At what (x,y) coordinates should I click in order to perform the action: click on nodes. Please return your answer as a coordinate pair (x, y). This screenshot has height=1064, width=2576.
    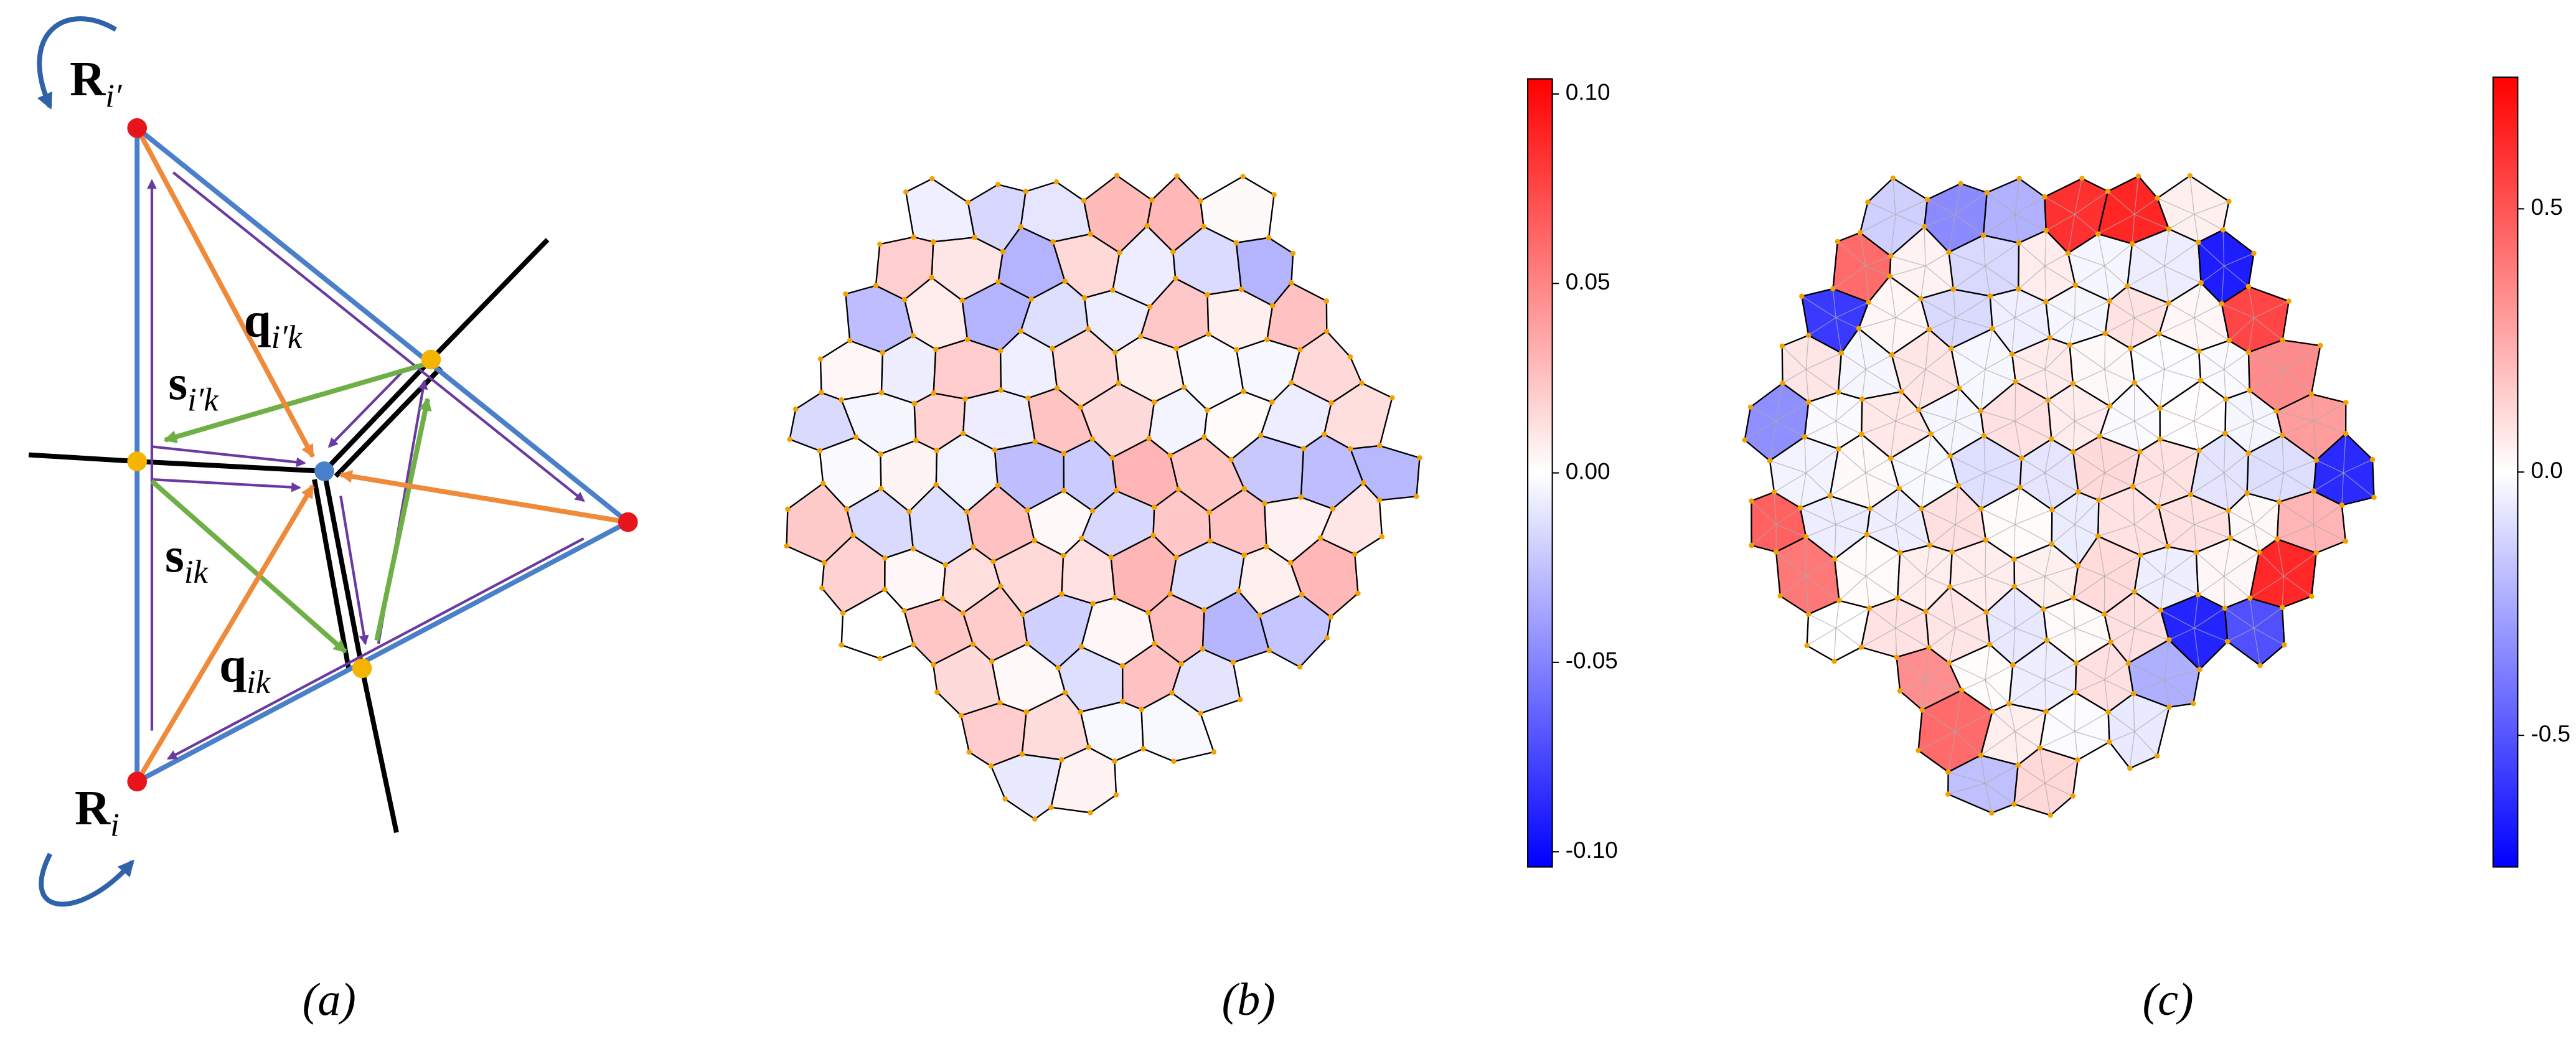
    Looking at the image, I should click on (382, 455).